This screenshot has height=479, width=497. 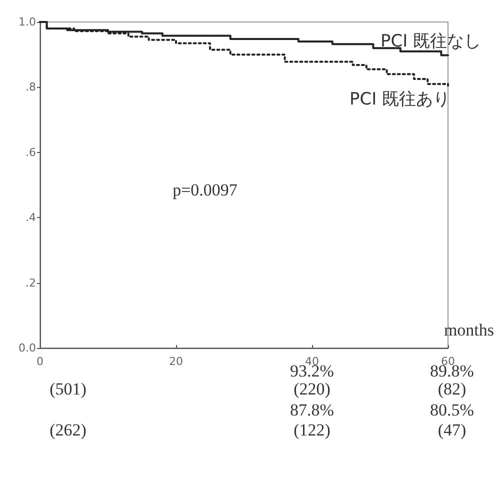 What do you see at coordinates (68, 389) in the screenshot?
I see `text: (501)` at bounding box center [68, 389].